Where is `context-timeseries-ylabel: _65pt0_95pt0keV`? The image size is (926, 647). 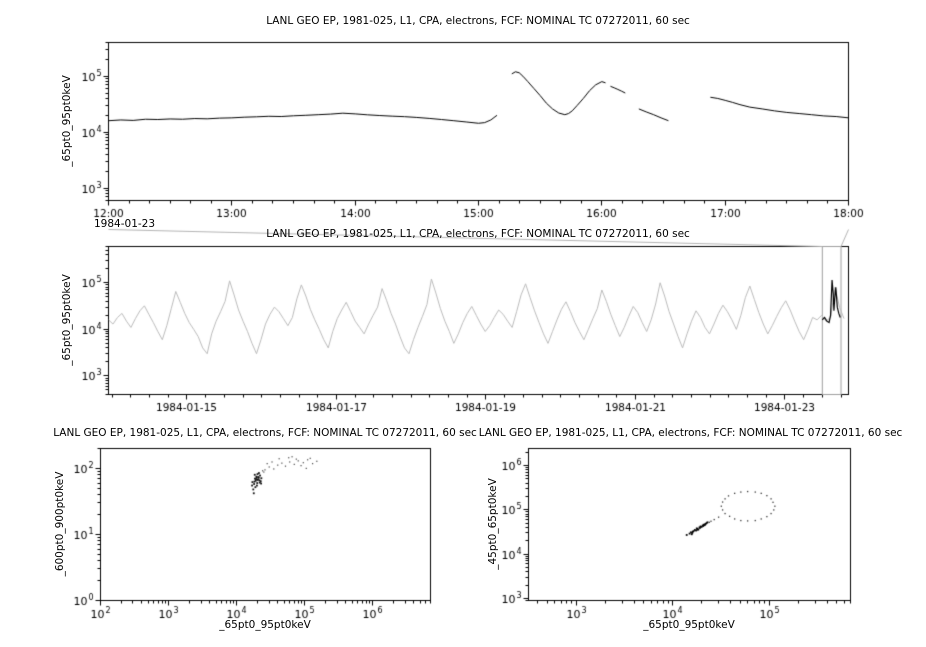 context-timeseries-ylabel: _65pt0_95pt0keV is located at coordinates (67, 320).